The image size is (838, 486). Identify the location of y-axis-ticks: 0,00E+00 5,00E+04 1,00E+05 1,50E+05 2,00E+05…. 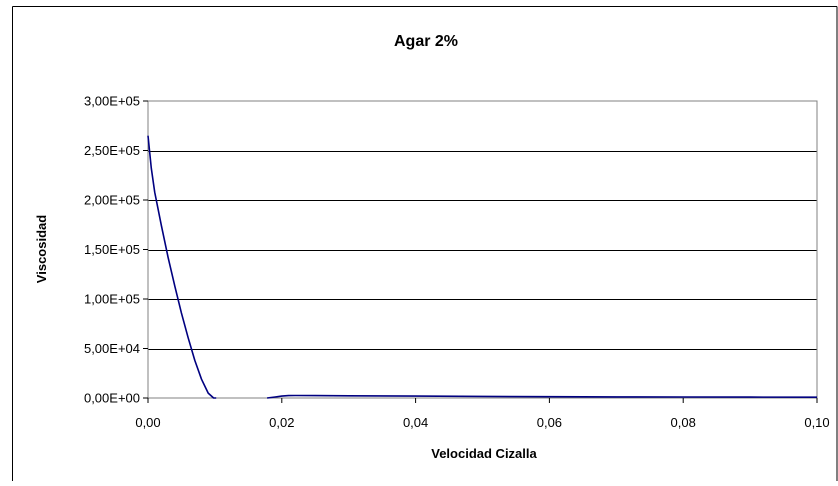
(116, 250).